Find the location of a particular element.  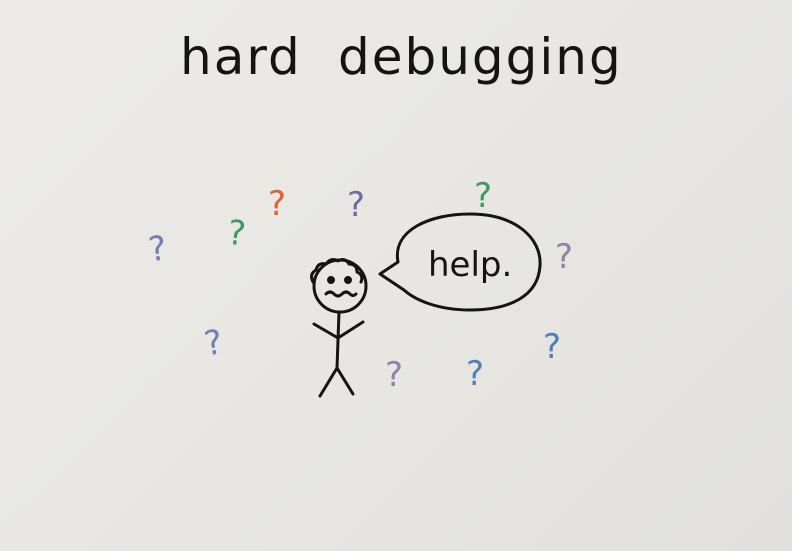

worried-mouth is located at coordinates (341, 294).